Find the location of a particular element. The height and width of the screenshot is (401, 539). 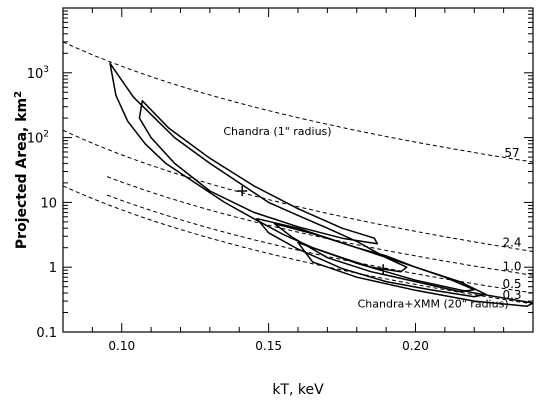

dashed-line-label-4: 0.3 is located at coordinates (511, 295).